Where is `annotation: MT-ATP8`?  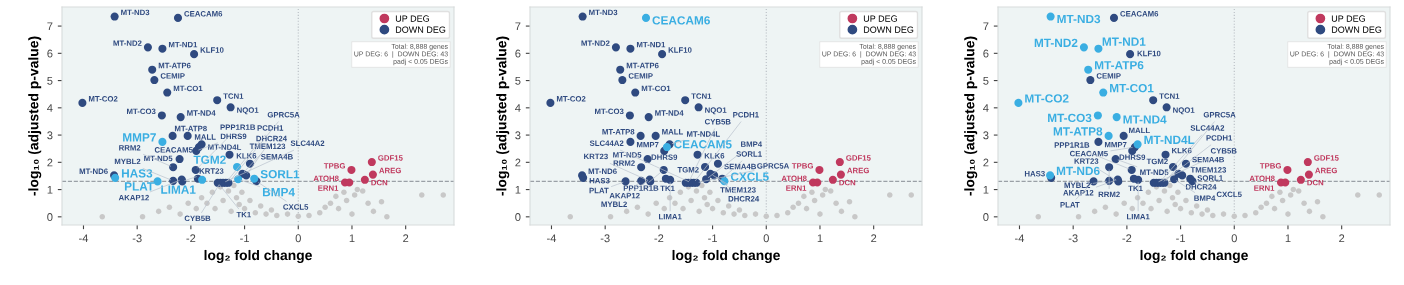
annotation: MT-ATP8 is located at coordinates (1078, 131).